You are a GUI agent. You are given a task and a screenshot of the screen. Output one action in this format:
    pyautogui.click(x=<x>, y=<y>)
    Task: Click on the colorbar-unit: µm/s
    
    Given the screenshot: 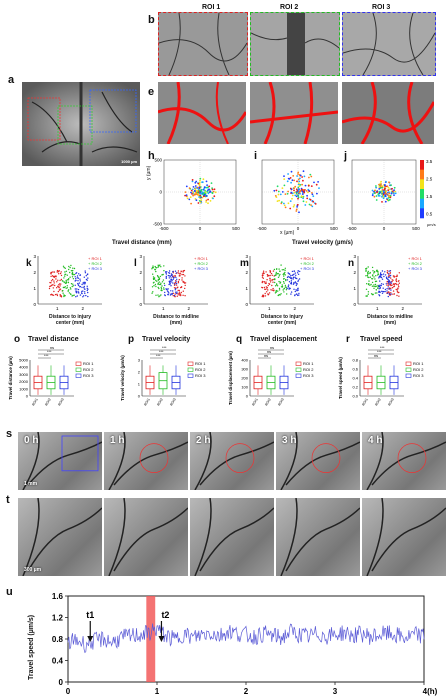 What is the action you would take?
    pyautogui.click(x=431, y=224)
    